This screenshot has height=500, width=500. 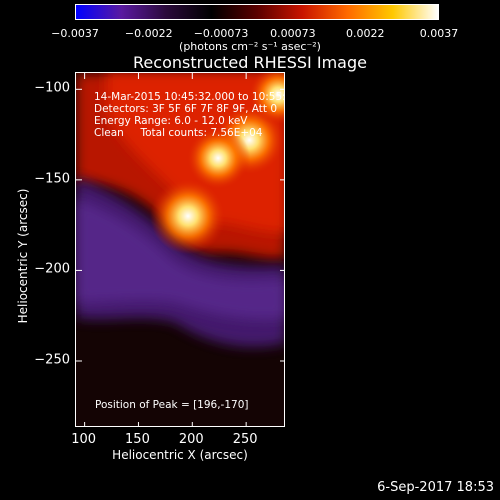 I want to click on chart-title: Reconstructed RHESSI Image, so click(x=250, y=62).